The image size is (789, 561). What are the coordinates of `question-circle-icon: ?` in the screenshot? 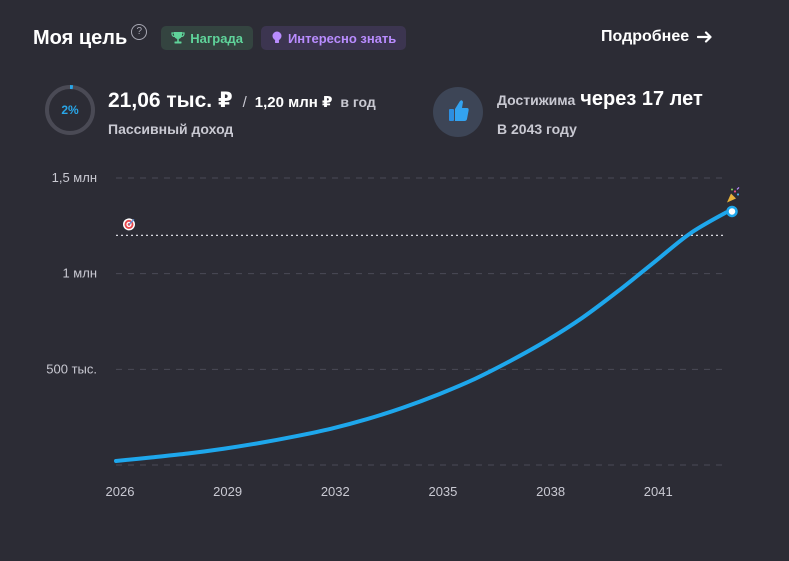 It's located at (139, 32).